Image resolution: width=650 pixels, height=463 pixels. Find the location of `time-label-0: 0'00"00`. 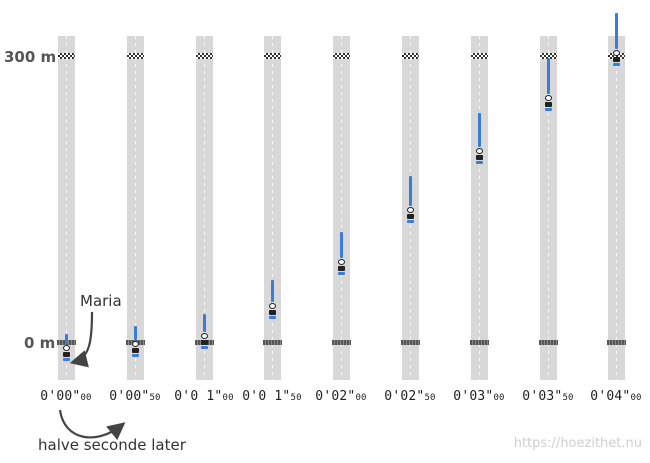

time-label-0: 0'00"00 is located at coordinates (66, 396).